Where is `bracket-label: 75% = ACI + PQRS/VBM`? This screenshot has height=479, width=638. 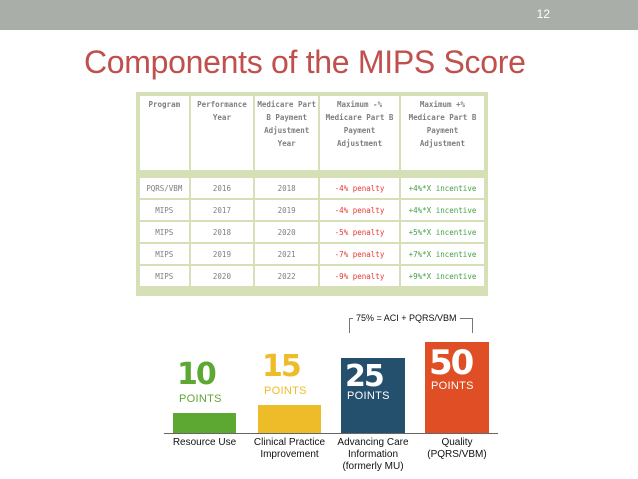
bracket-label: 75% = ACI + PQRS/VBM is located at coordinates (406, 318).